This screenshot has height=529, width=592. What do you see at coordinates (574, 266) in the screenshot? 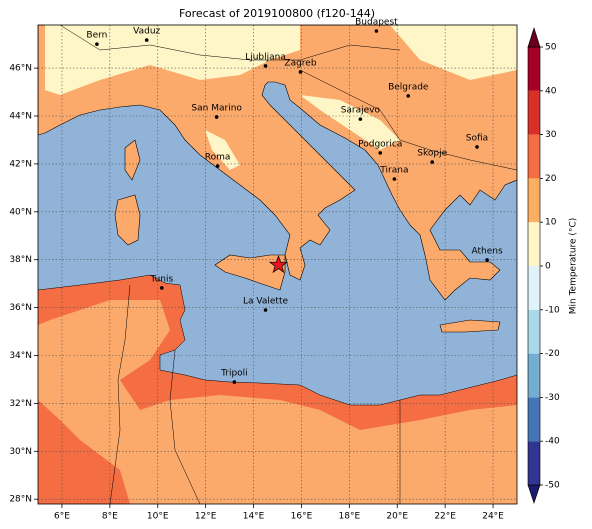
I see `colorbar-label: Min Temperature (°C)` at bounding box center [574, 266].